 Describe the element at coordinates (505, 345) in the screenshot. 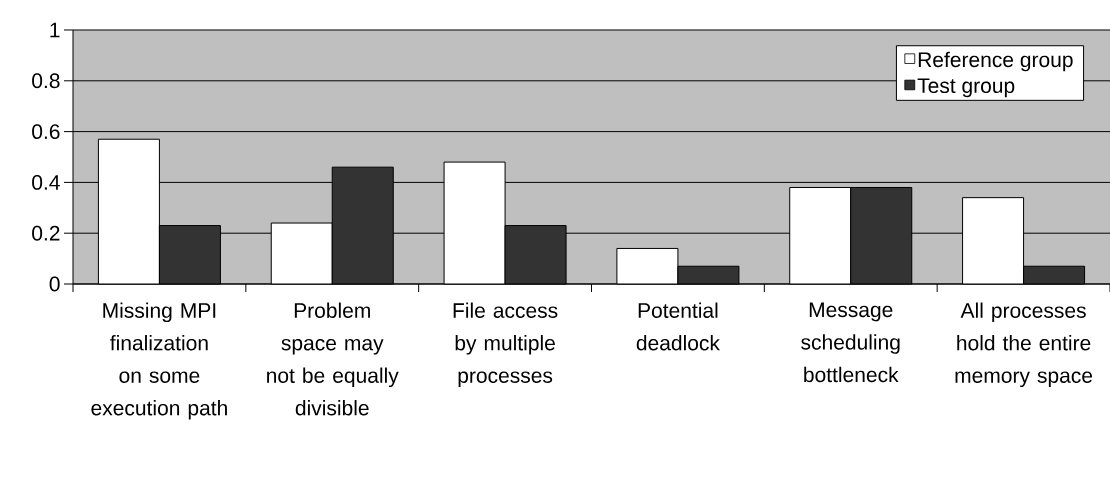

I see `x-tick-label: File access by multiple processes` at that location.